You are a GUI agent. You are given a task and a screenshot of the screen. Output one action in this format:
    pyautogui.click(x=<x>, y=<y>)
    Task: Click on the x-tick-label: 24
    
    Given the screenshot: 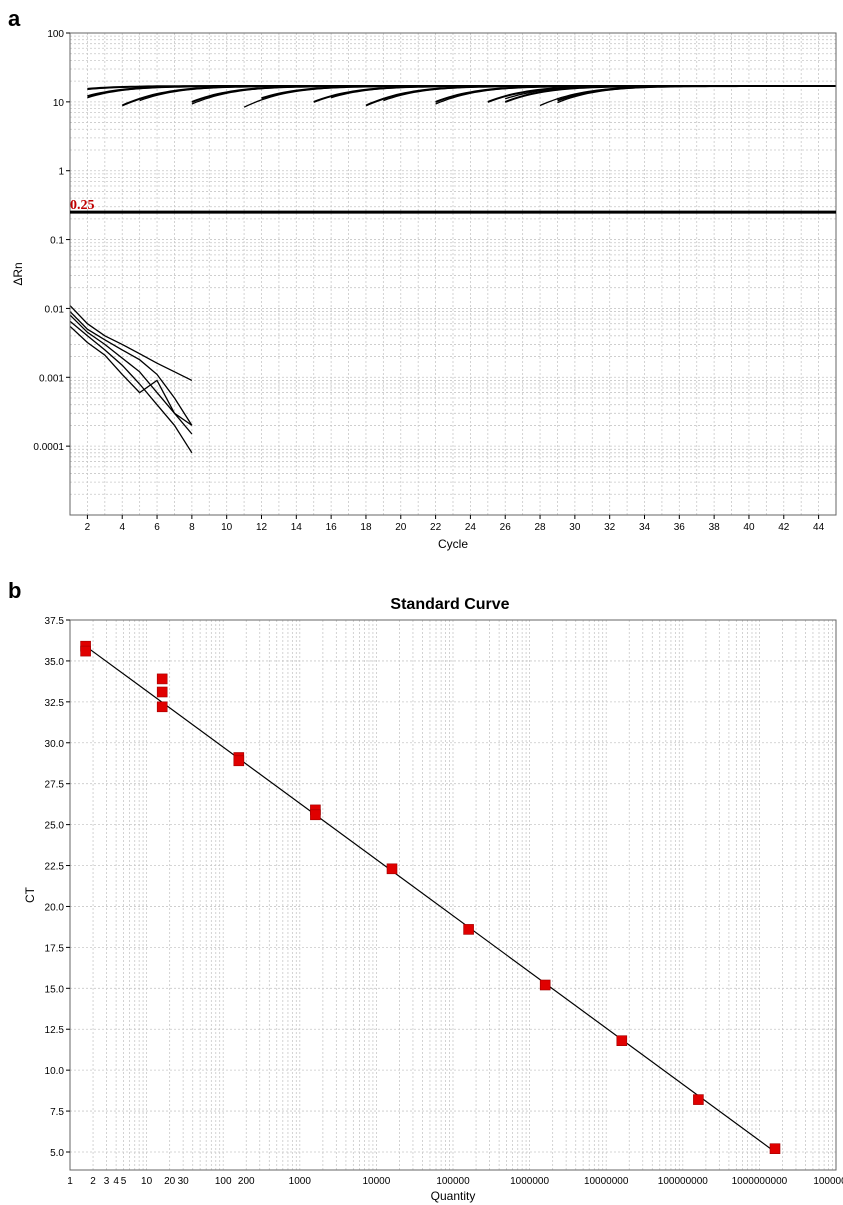 What is the action you would take?
    pyautogui.click(x=471, y=527)
    